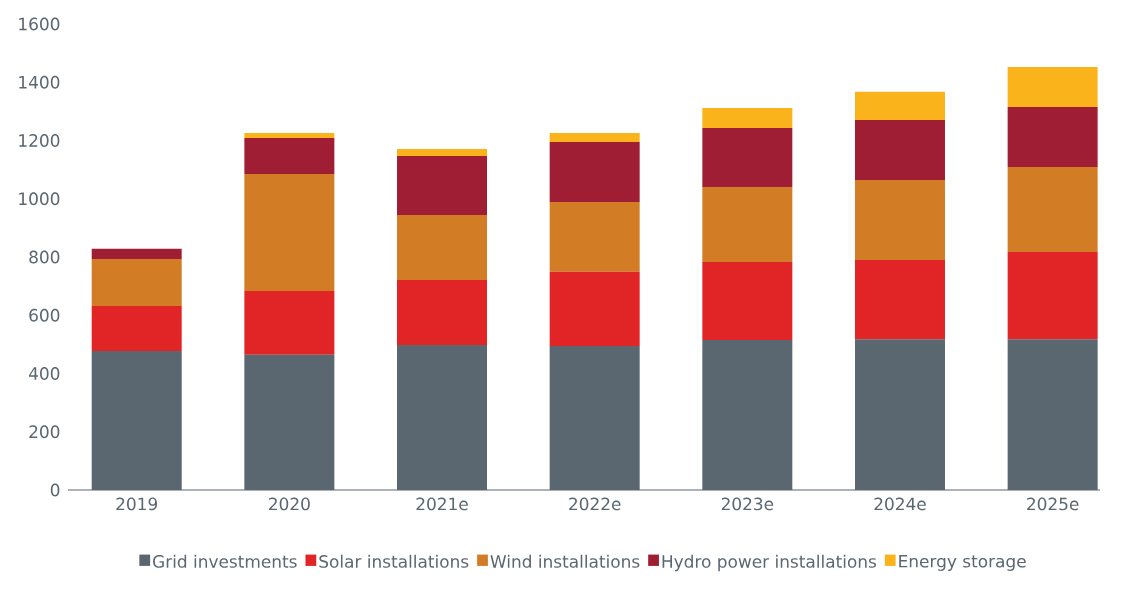  I want to click on x-tick-label: 2021e, so click(442, 504).